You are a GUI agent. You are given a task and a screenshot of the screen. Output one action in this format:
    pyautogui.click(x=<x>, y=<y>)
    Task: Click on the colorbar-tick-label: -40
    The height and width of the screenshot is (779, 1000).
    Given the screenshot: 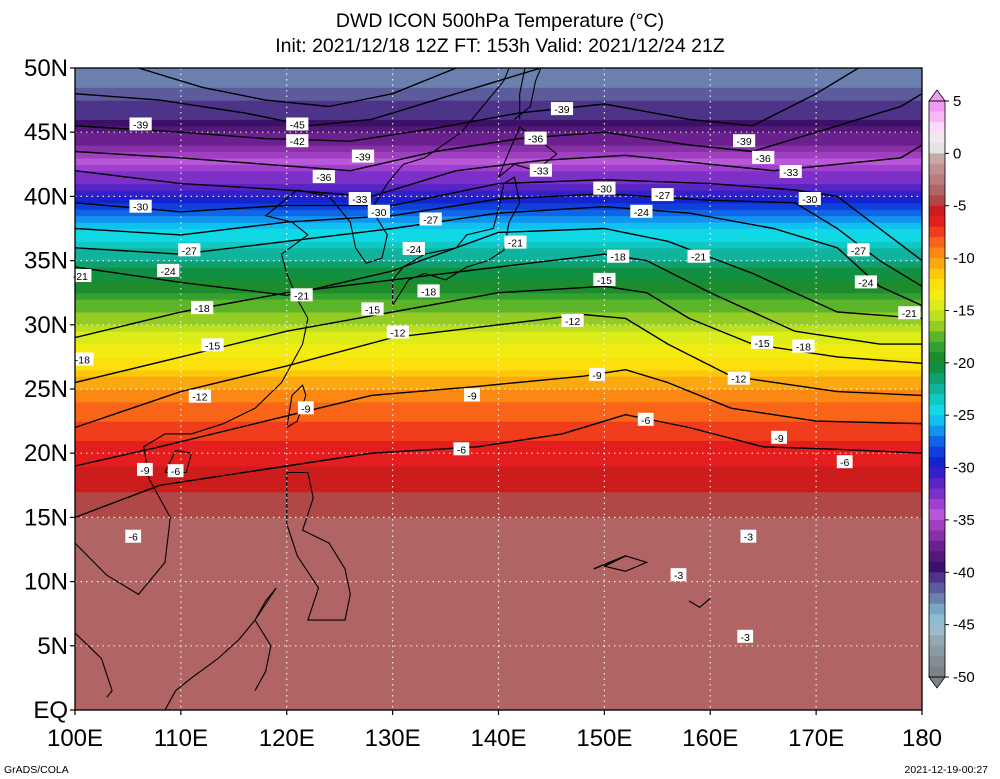 What is the action you would take?
    pyautogui.click(x=964, y=572)
    